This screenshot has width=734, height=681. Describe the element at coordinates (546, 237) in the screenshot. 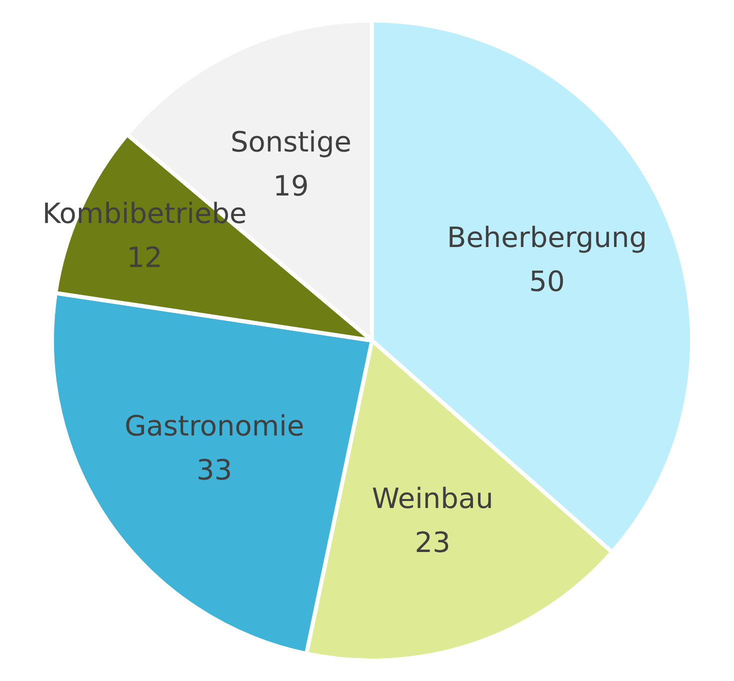

I see `slice-label: Beherbergung` at that location.